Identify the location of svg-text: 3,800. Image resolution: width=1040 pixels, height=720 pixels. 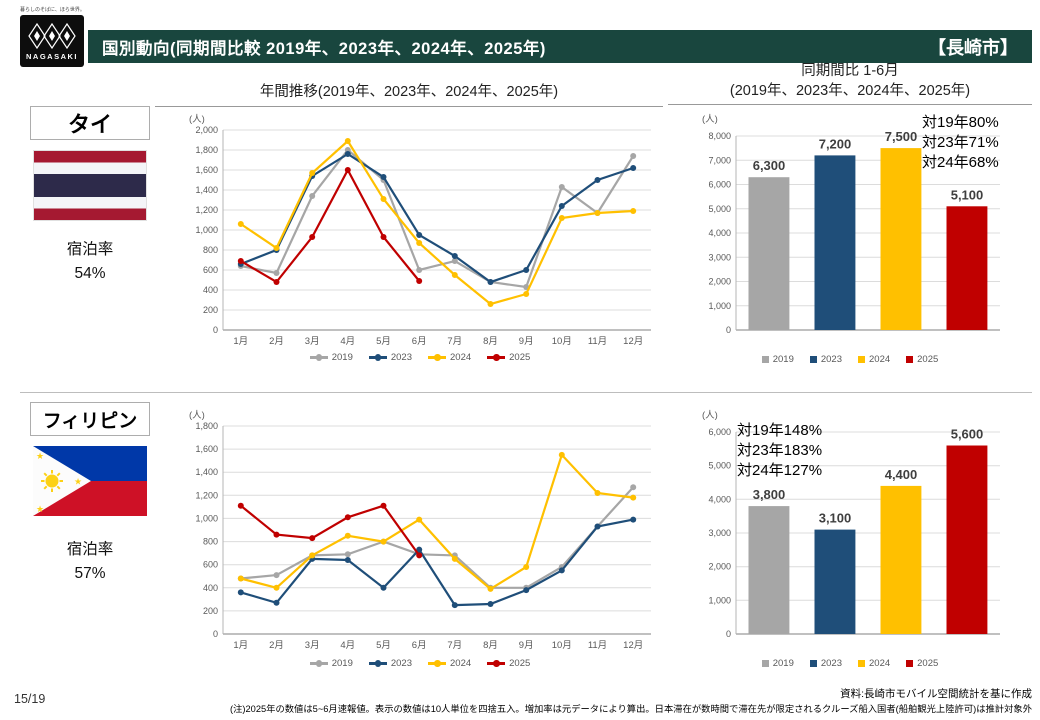
(769, 494).